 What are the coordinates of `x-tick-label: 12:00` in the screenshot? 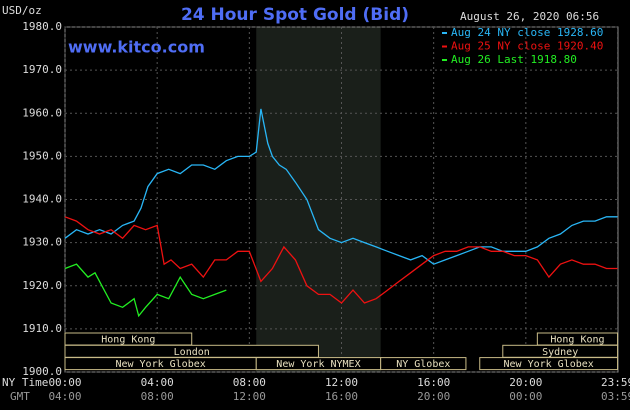 It's located at (341, 382).